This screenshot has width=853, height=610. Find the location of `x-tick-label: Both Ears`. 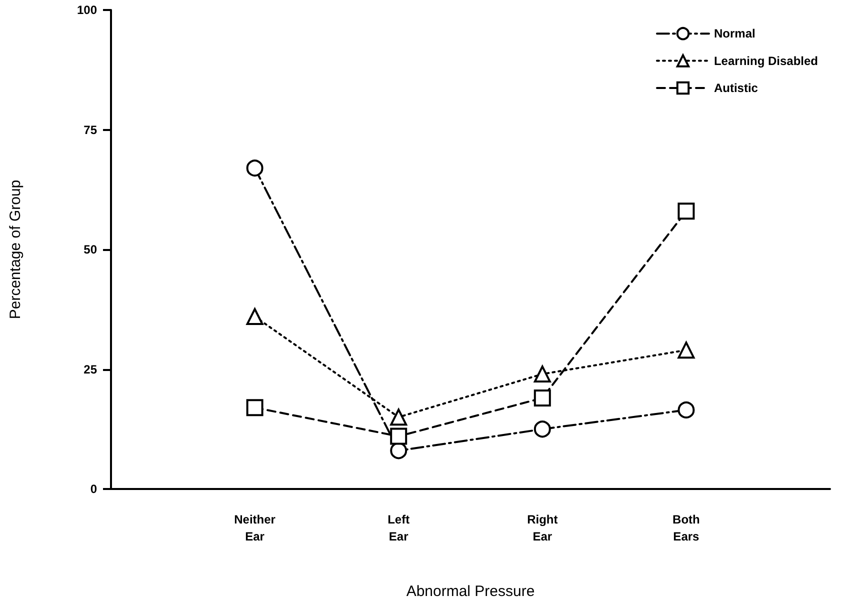

x-tick-label: Both Ears is located at coordinates (686, 528).